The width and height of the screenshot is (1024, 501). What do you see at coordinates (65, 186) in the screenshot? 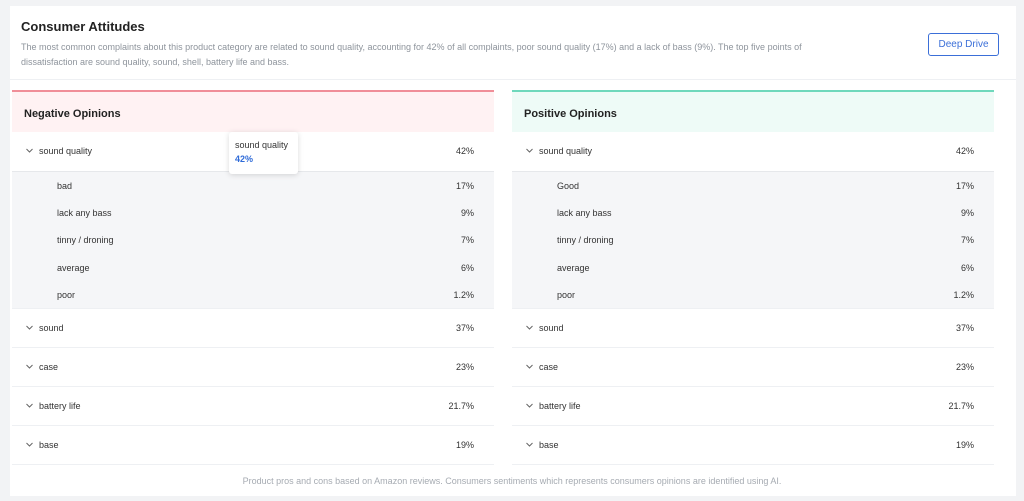
I see `sub-opinion-label: bad` at bounding box center [65, 186].